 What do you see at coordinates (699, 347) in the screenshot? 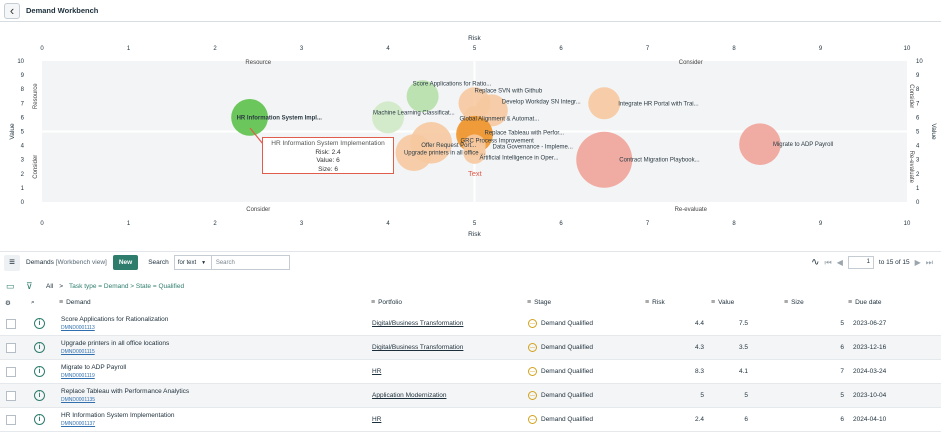
I see `risk-cell: 4.3` at bounding box center [699, 347].